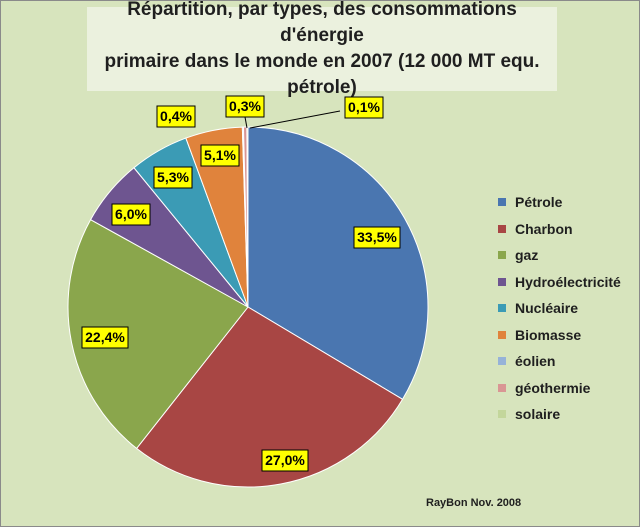 The height and width of the screenshot is (527, 640). Describe the element at coordinates (158, 334) in the screenshot. I see `pie-slice-gaz` at that location.